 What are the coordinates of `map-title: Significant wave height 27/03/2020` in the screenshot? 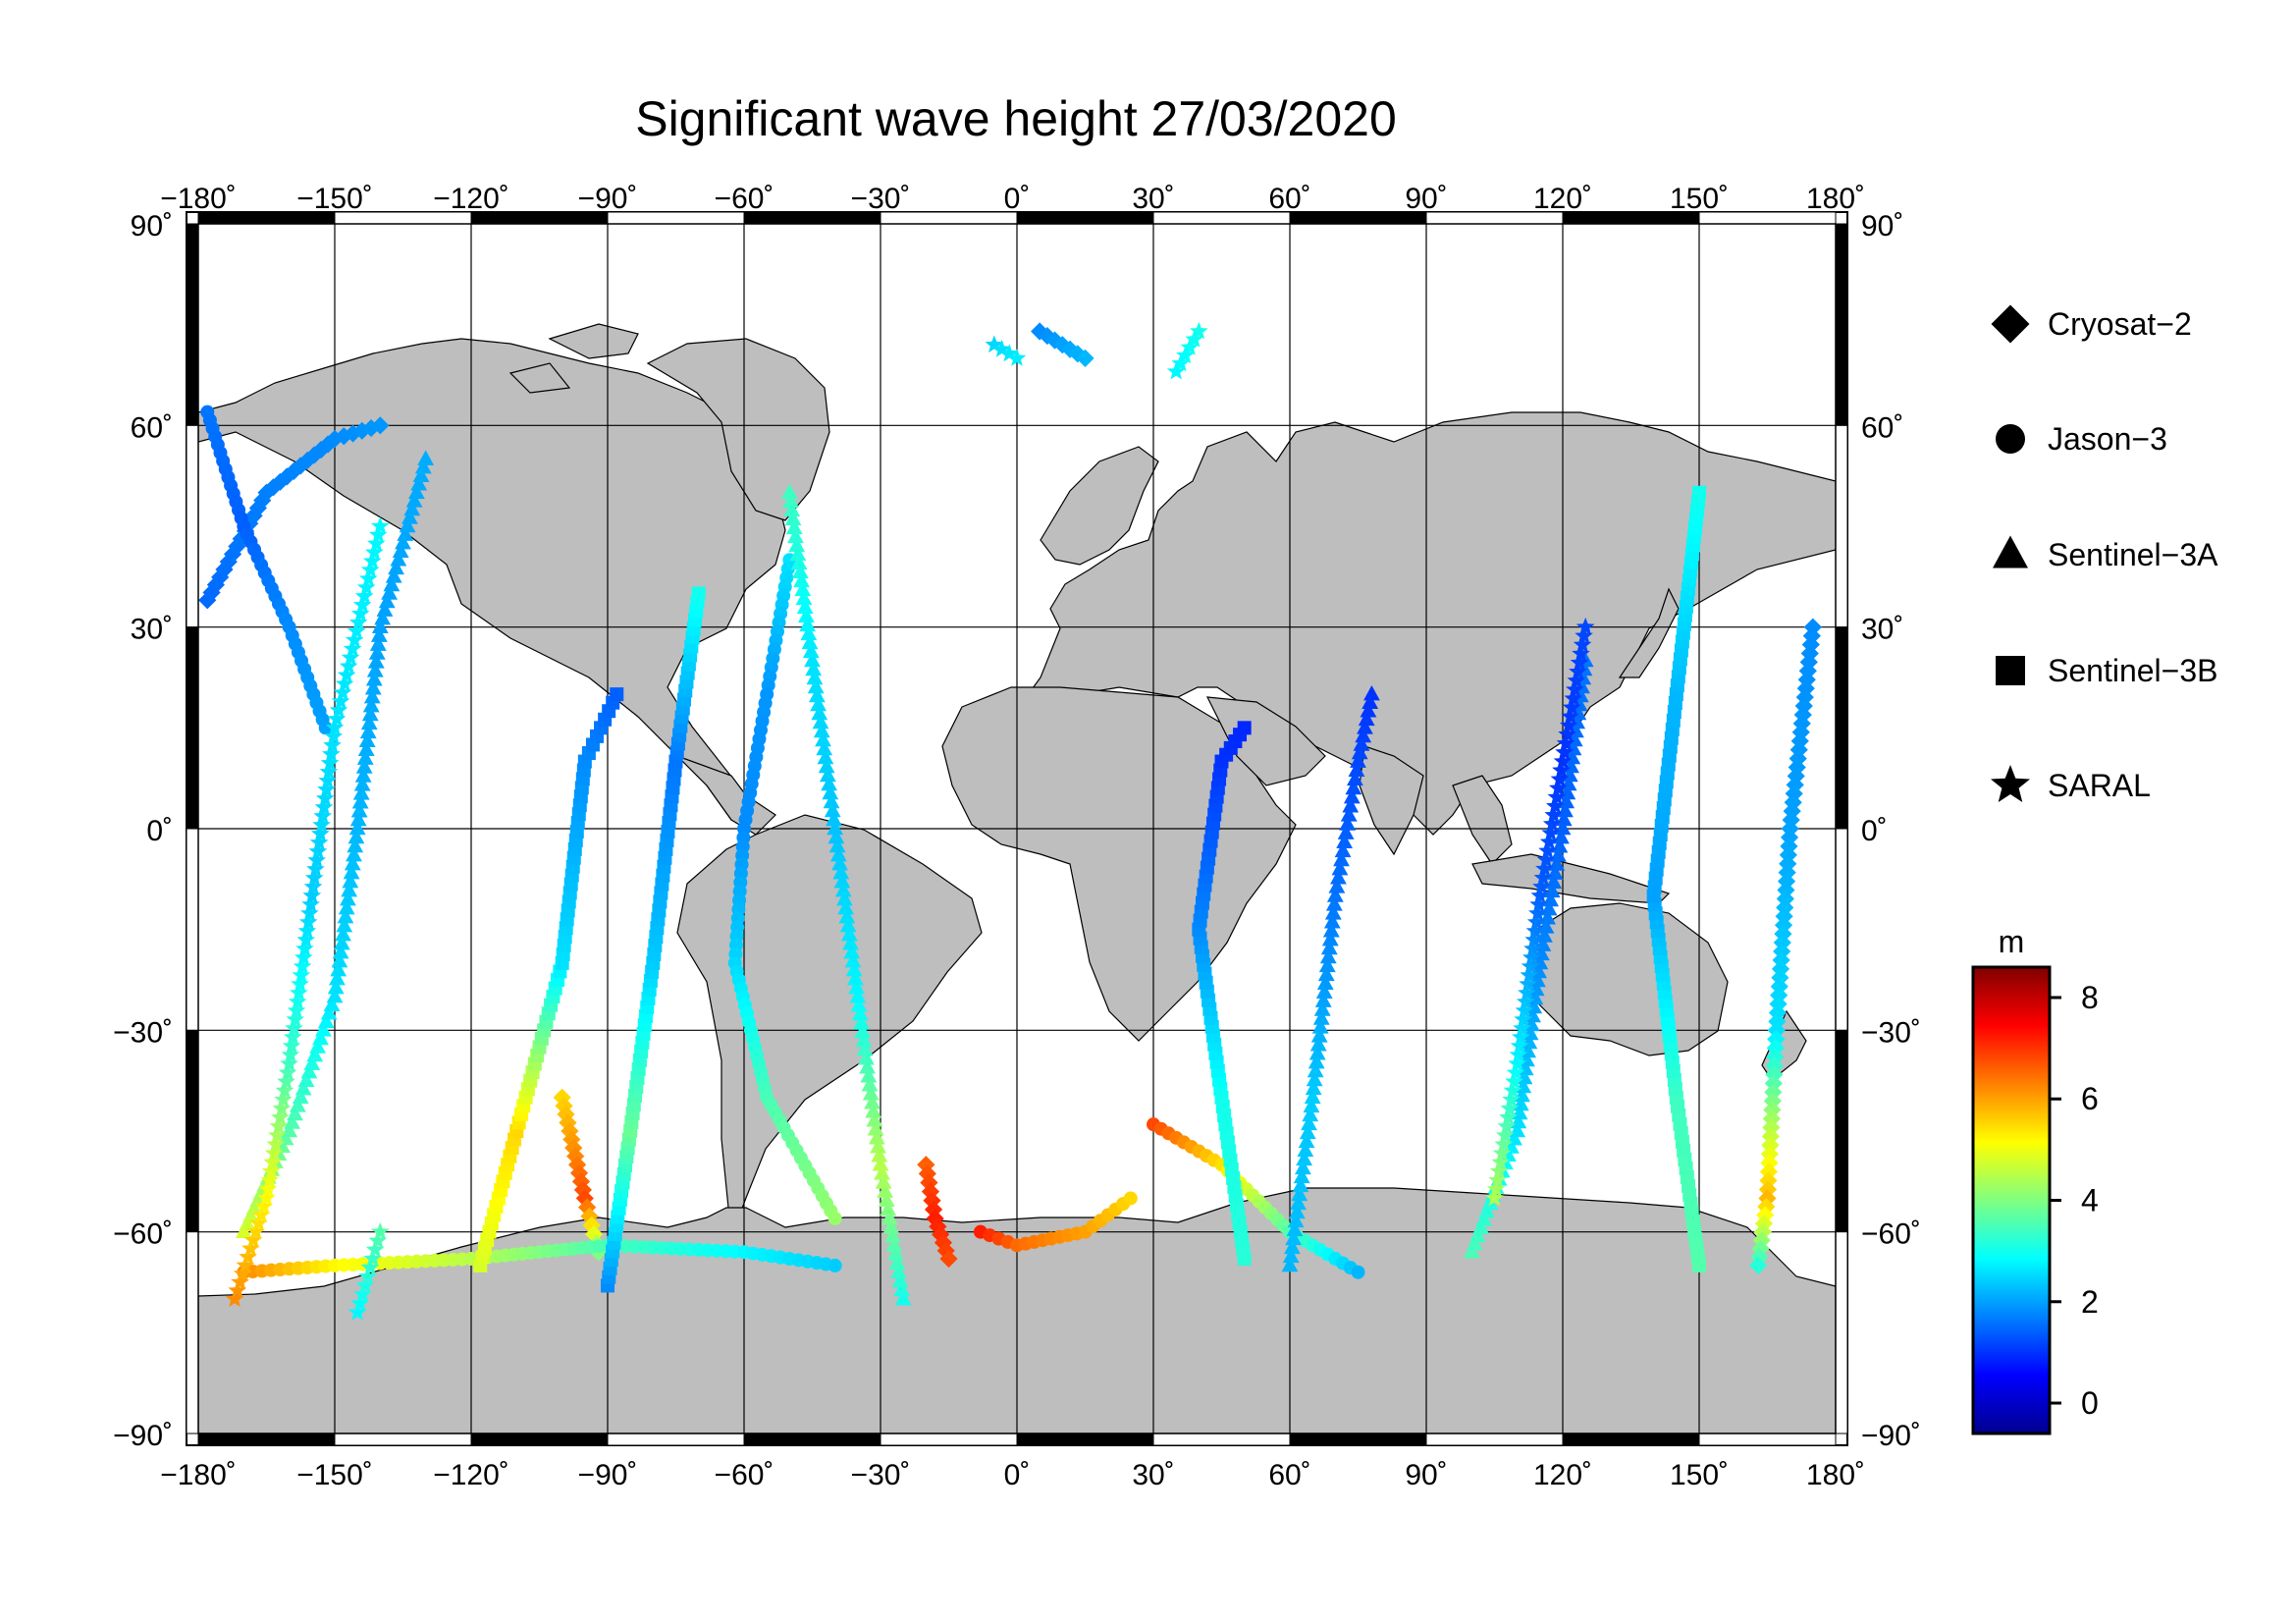 It's located at (1016, 118).